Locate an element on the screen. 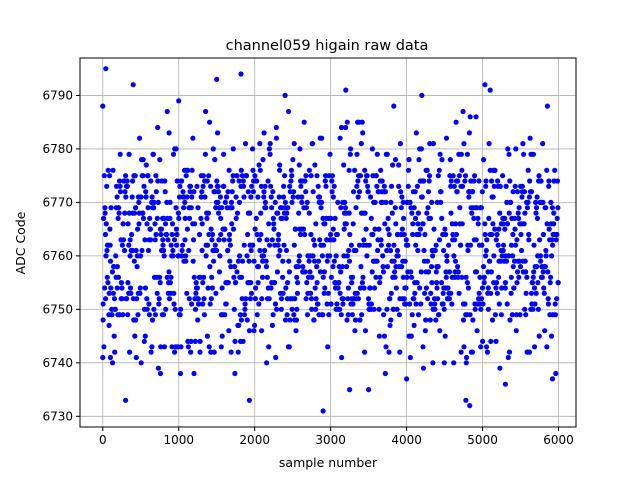 This screenshot has height=480, width=640. x-tick-label: 5000 is located at coordinates (482, 440).